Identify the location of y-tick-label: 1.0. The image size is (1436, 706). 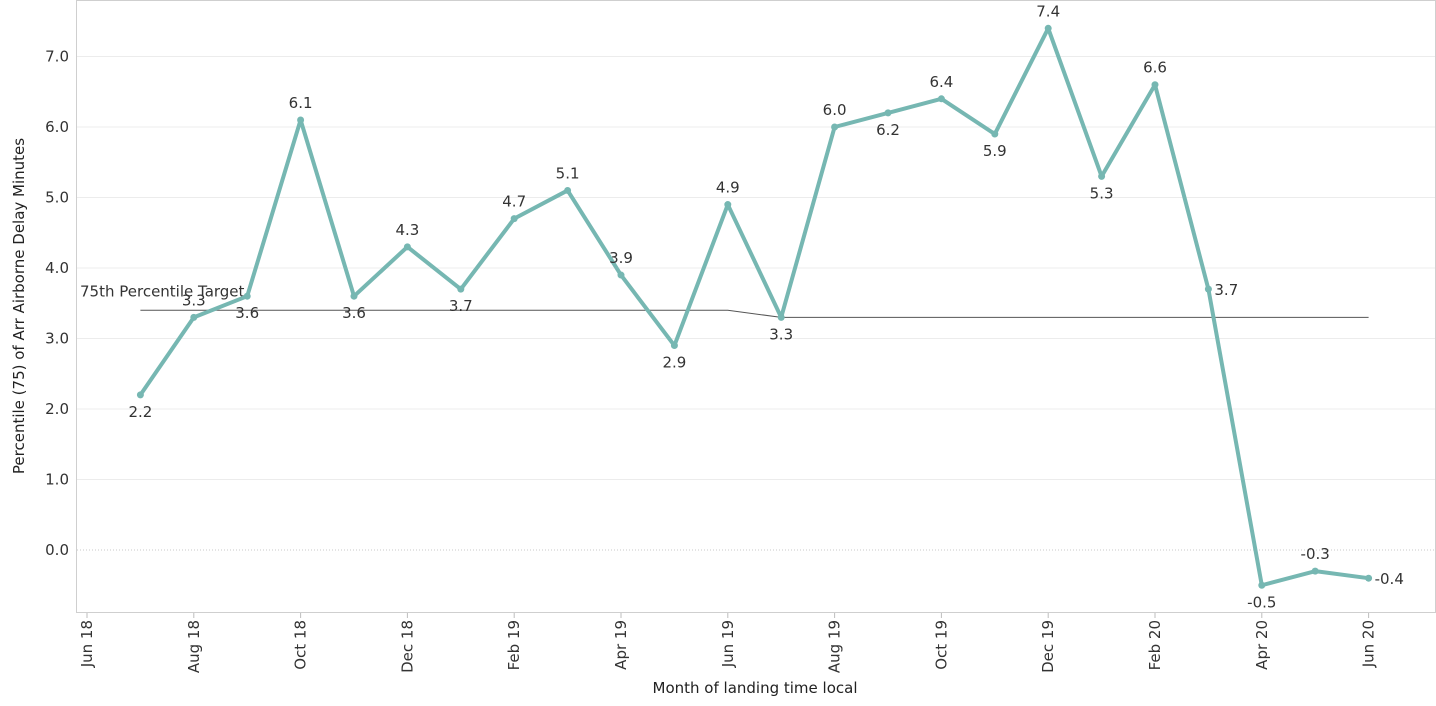
(57, 480).